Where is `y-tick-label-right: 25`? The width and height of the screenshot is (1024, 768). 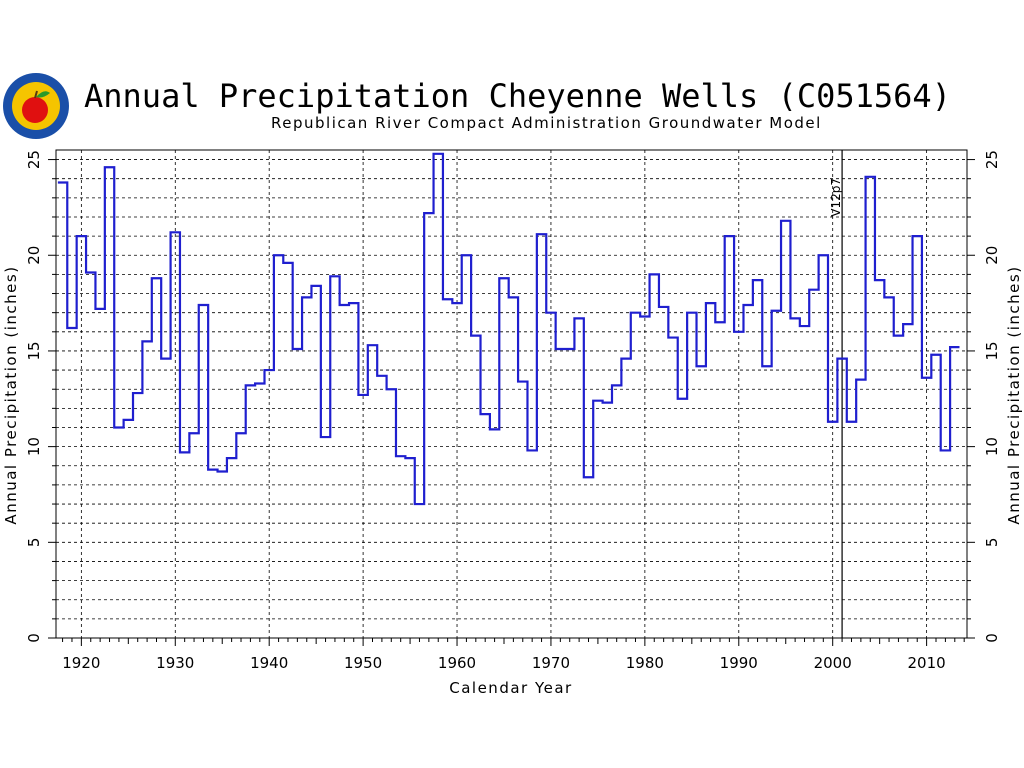 y-tick-label-right: 25 is located at coordinates (992, 159).